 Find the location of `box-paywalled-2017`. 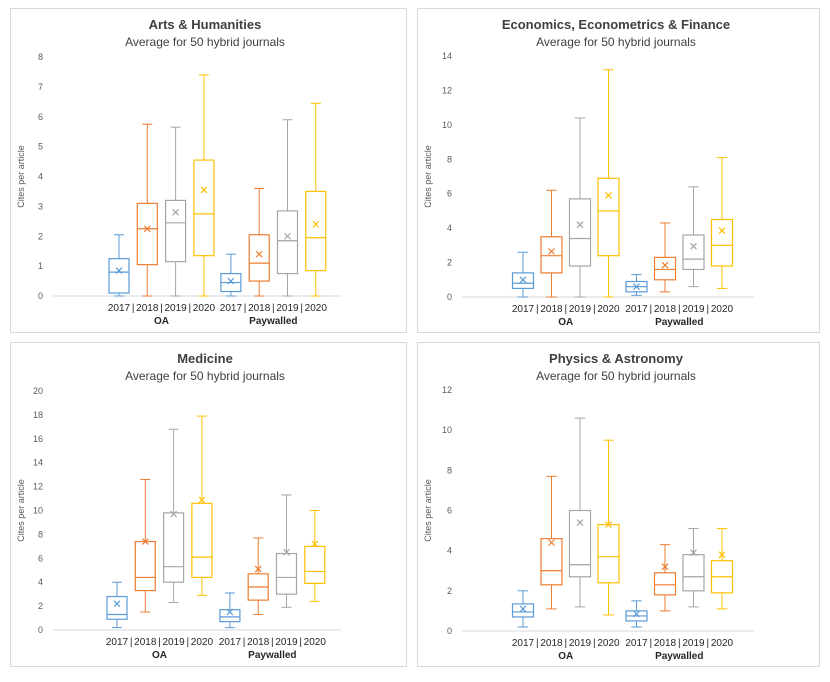

box-paywalled-2017 is located at coordinates (230, 610).